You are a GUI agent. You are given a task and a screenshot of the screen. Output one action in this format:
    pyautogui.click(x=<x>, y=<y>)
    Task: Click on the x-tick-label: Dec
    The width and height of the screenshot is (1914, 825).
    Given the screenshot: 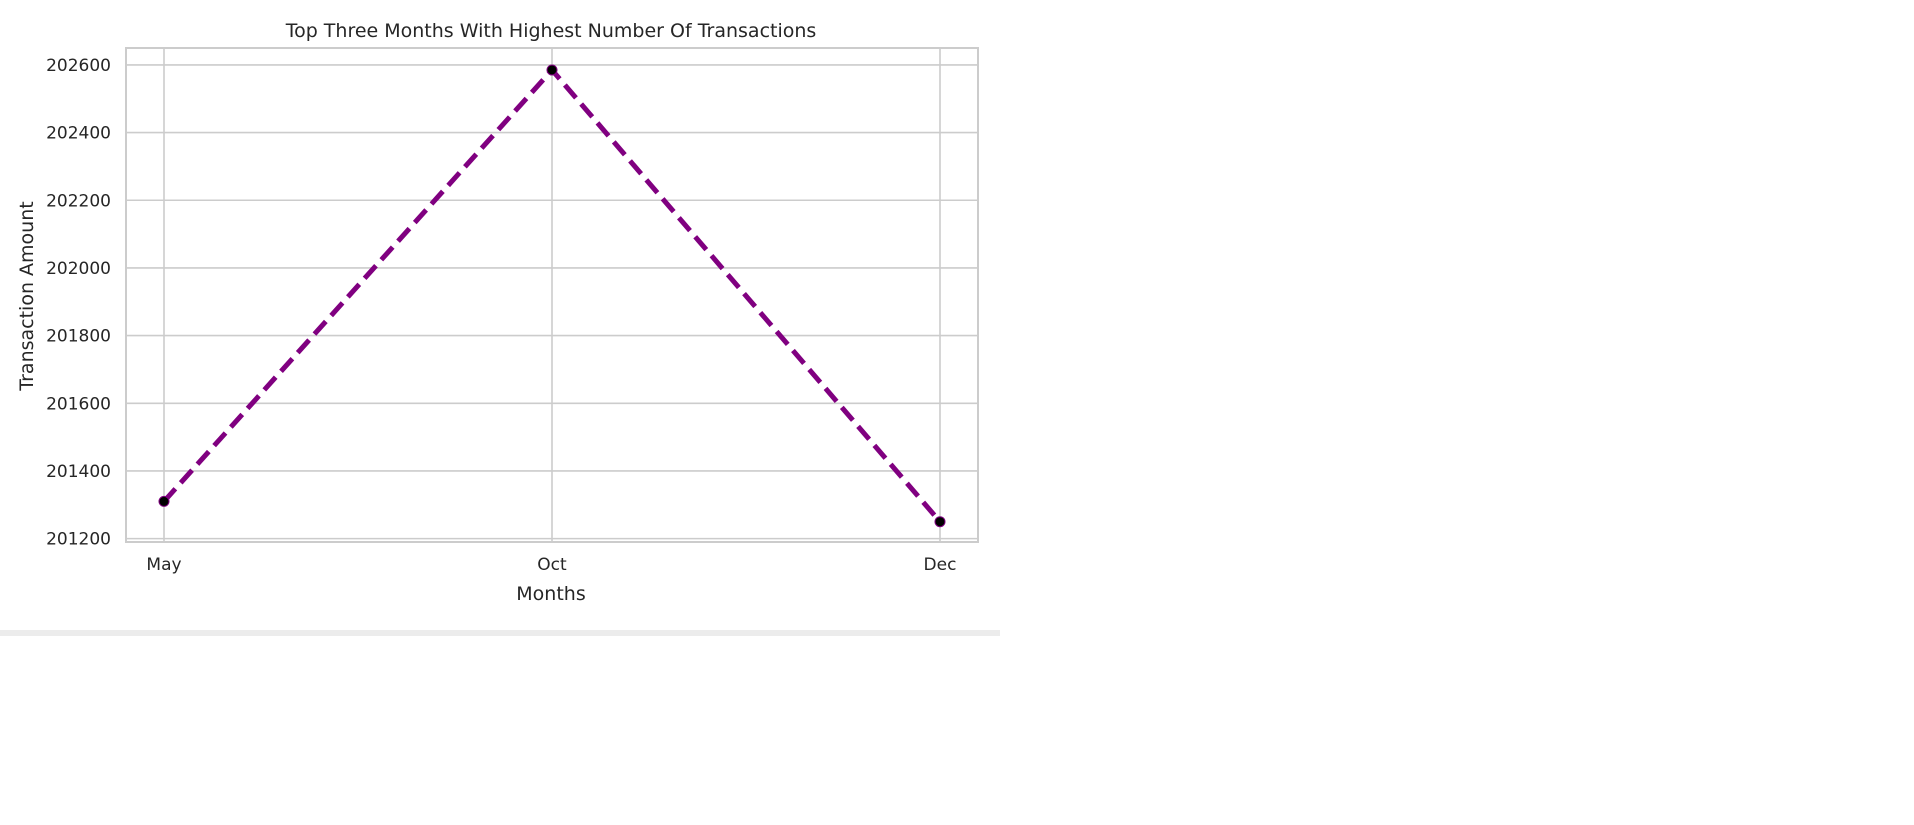 What is the action you would take?
    pyautogui.click(x=940, y=565)
    